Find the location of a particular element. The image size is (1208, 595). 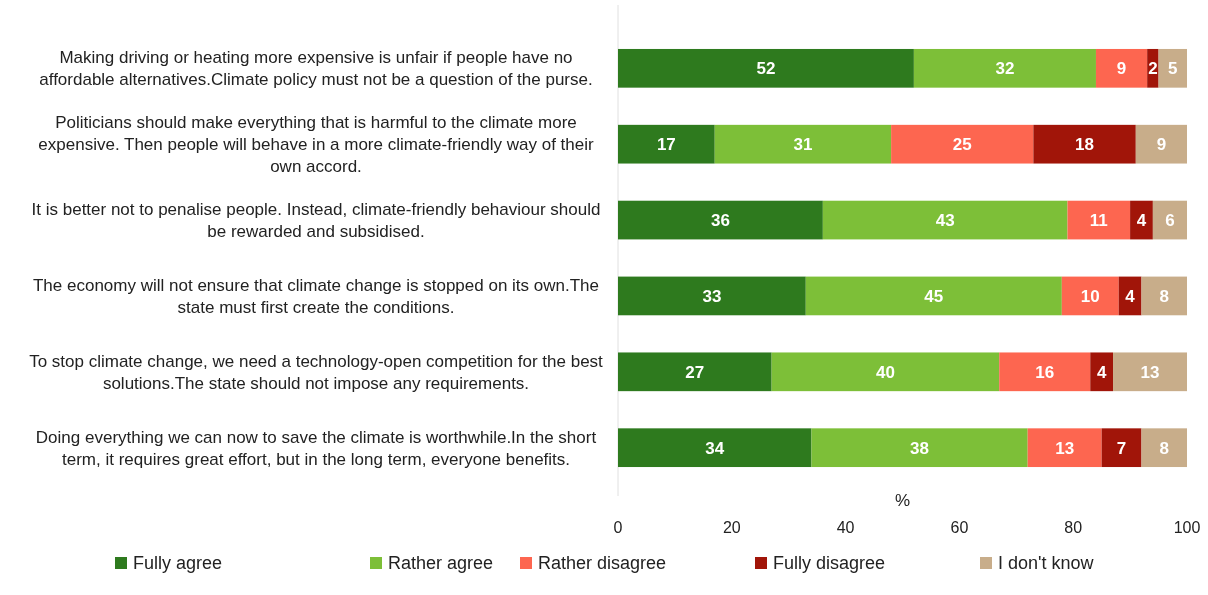

data-label: 18 is located at coordinates (1085, 145).